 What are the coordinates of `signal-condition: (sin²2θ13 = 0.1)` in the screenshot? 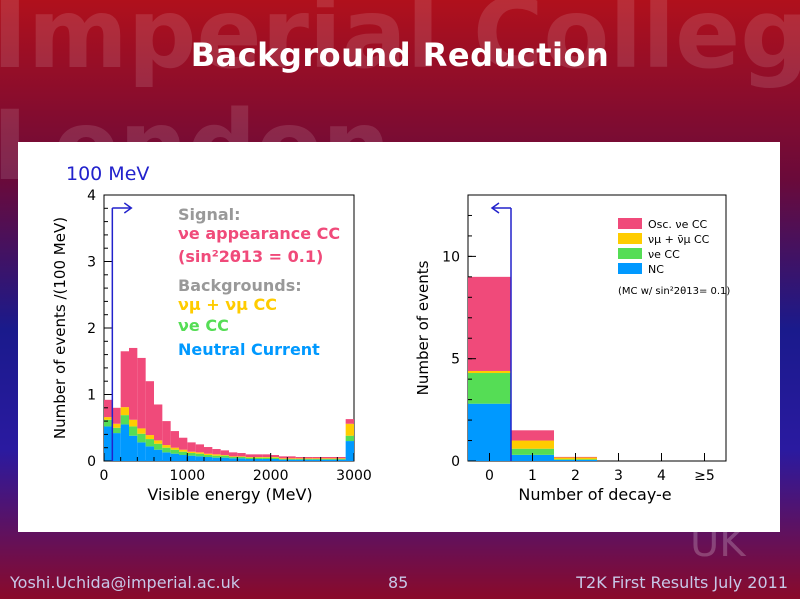 It's located at (250, 256).